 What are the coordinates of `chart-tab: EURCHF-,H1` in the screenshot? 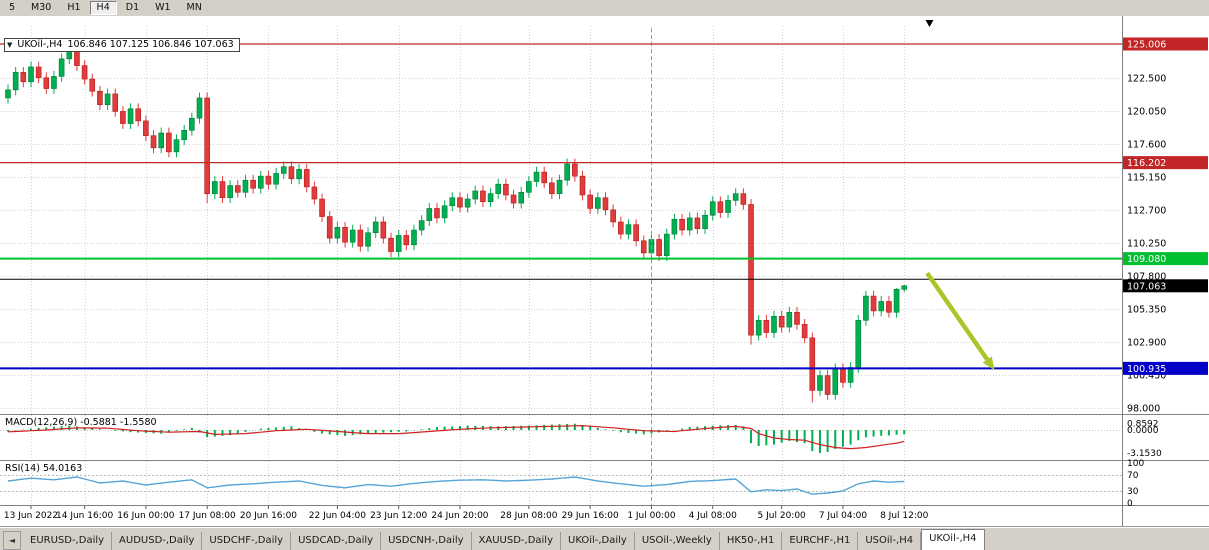 It's located at (820, 541).